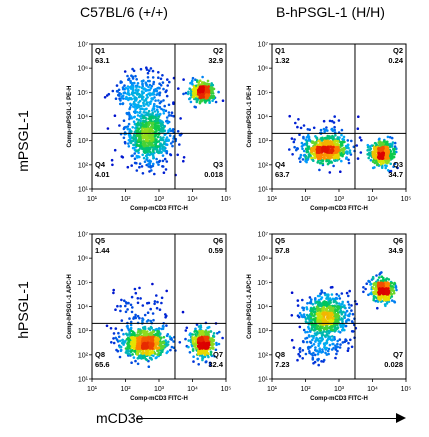 The height and width of the screenshot is (437, 429). What do you see at coordinates (83, 165) in the screenshot?
I see `y-tick-label: 10²` at bounding box center [83, 165].